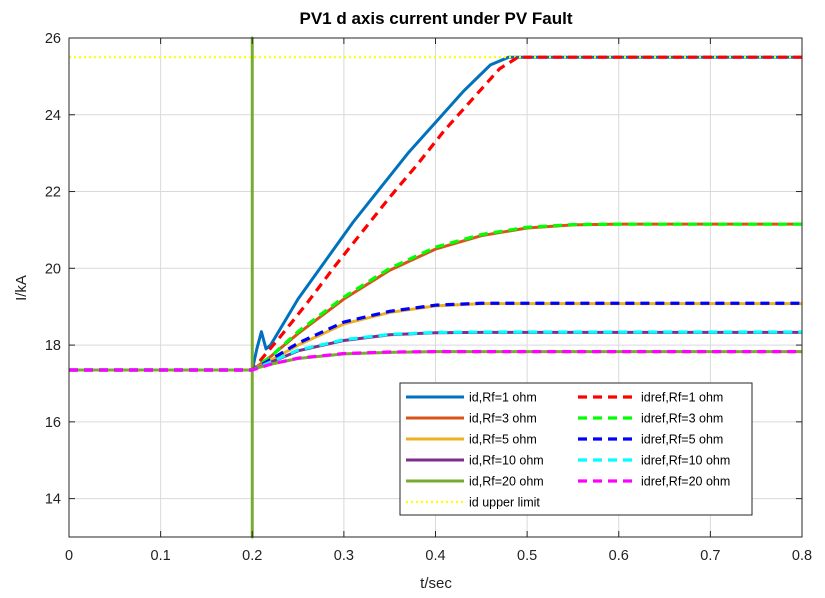 The image size is (825, 598). I want to click on legend-label: id,Rf=3 ohm, so click(503, 419).